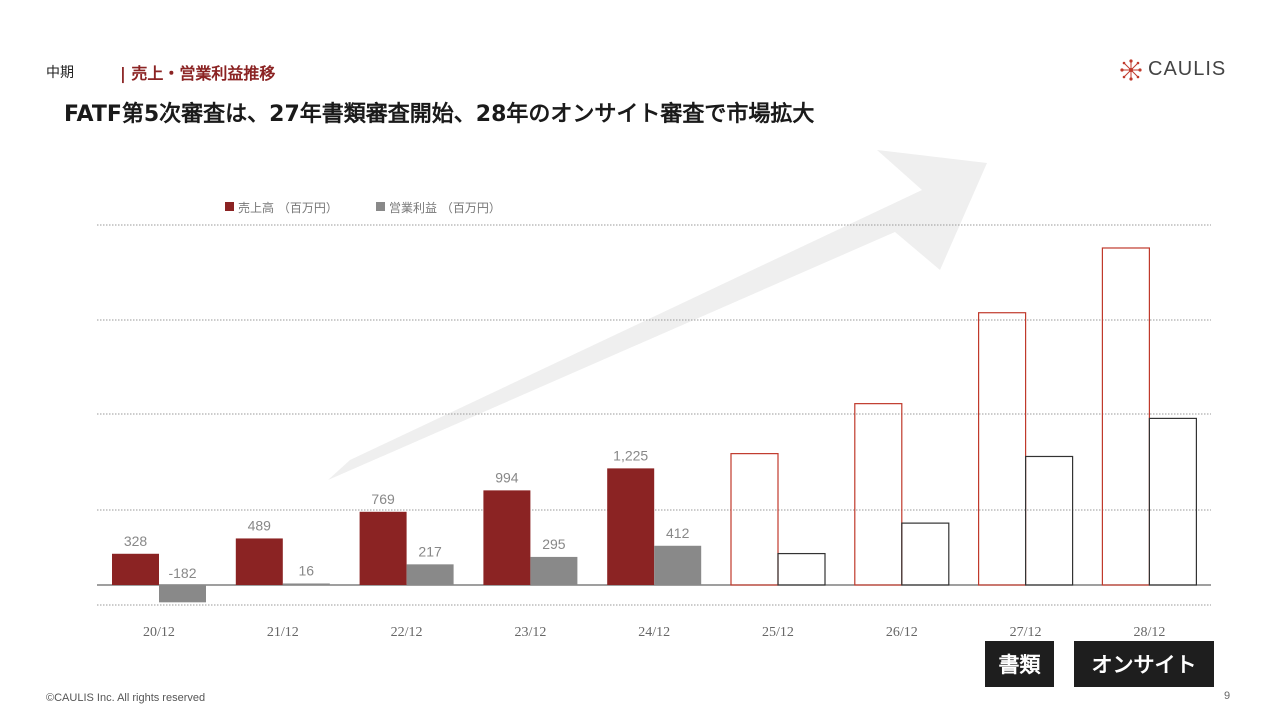 The height and width of the screenshot is (720, 1280). I want to click on data-label-profit-21-12: 16, so click(307, 570).